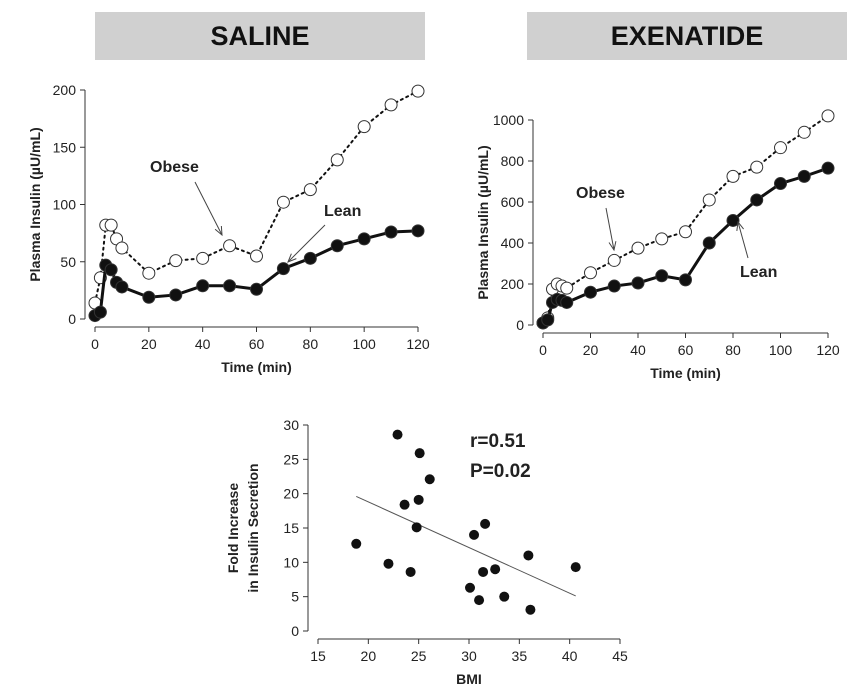 This screenshot has width=852, height=690. What do you see at coordinates (291, 459) in the screenshot?
I see `bmi-y-tick-label: 25` at bounding box center [291, 459].